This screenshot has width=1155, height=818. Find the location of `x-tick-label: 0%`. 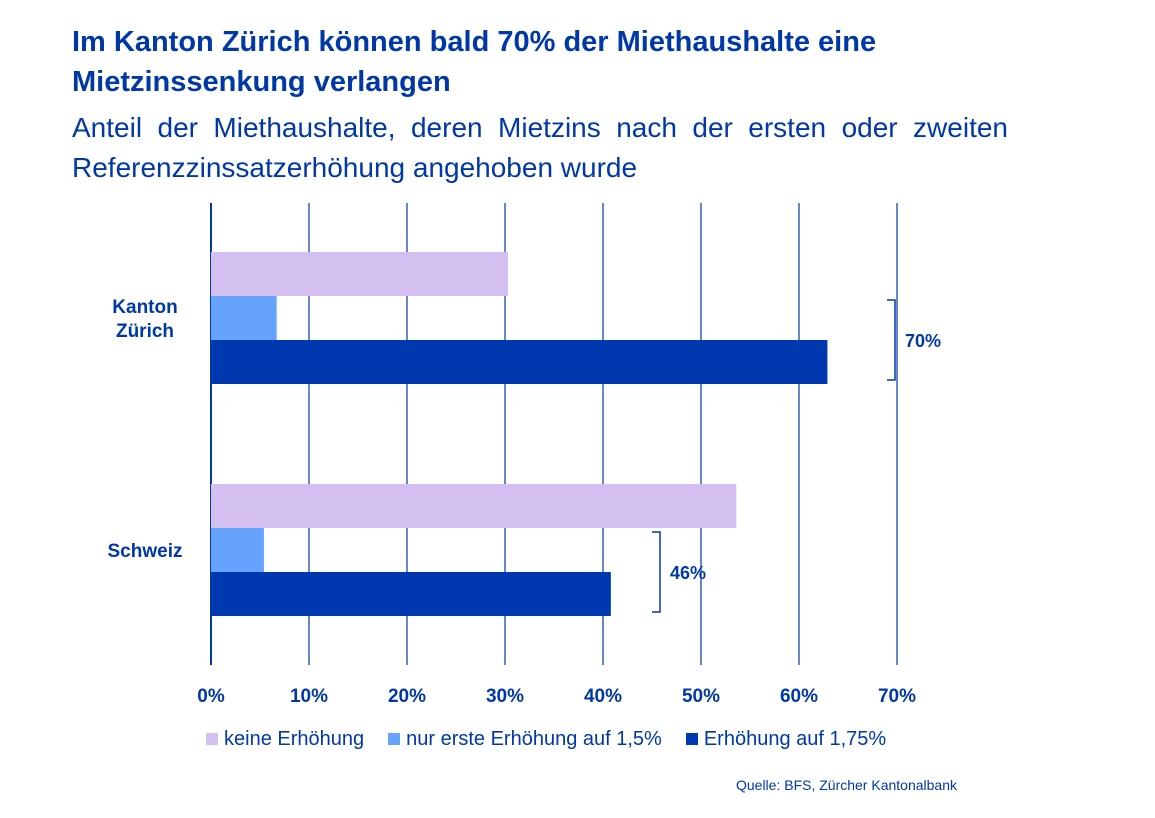

x-tick-label: 0% is located at coordinates (211, 696).